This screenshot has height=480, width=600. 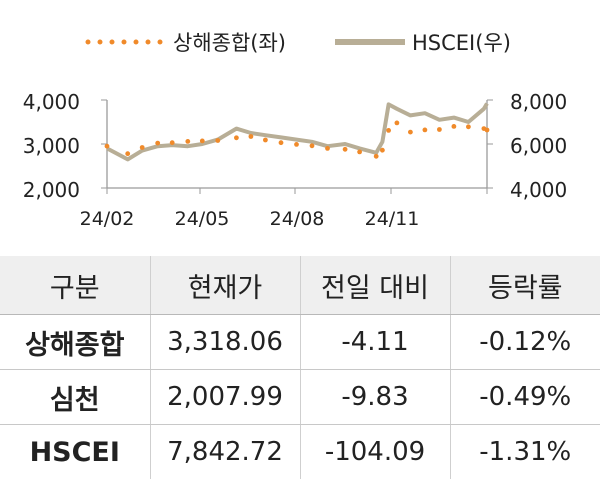 I want to click on change-cell: -4.11, so click(x=374, y=342).